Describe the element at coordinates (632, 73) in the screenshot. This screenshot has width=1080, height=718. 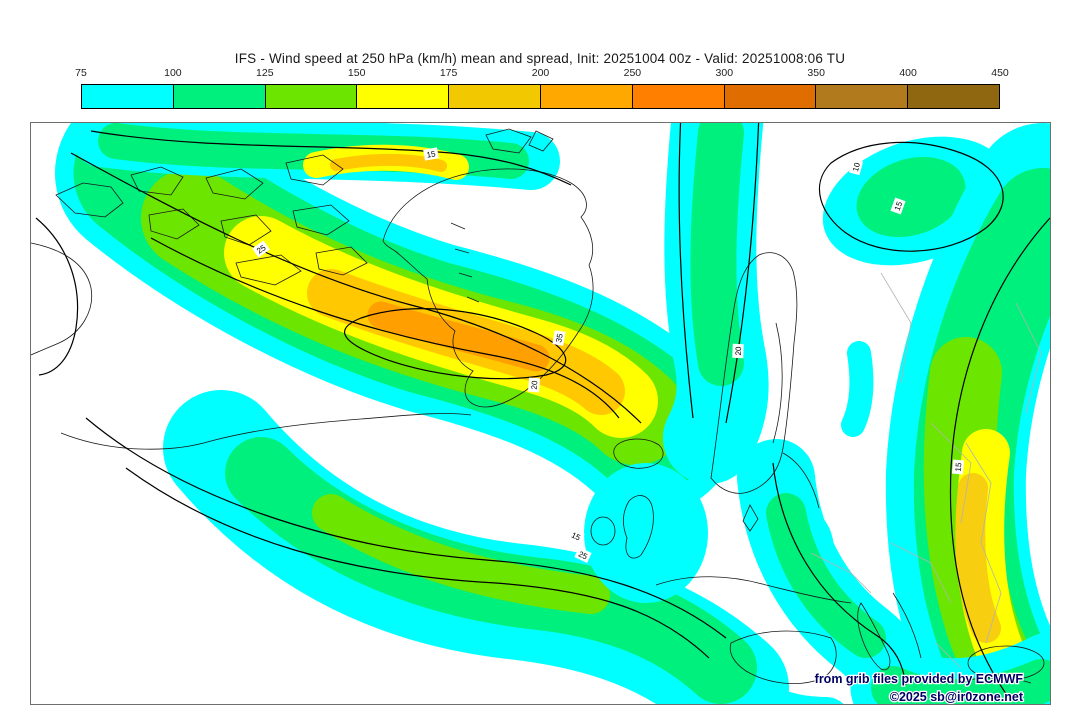
I see `colorbar-tick: 250` at that location.